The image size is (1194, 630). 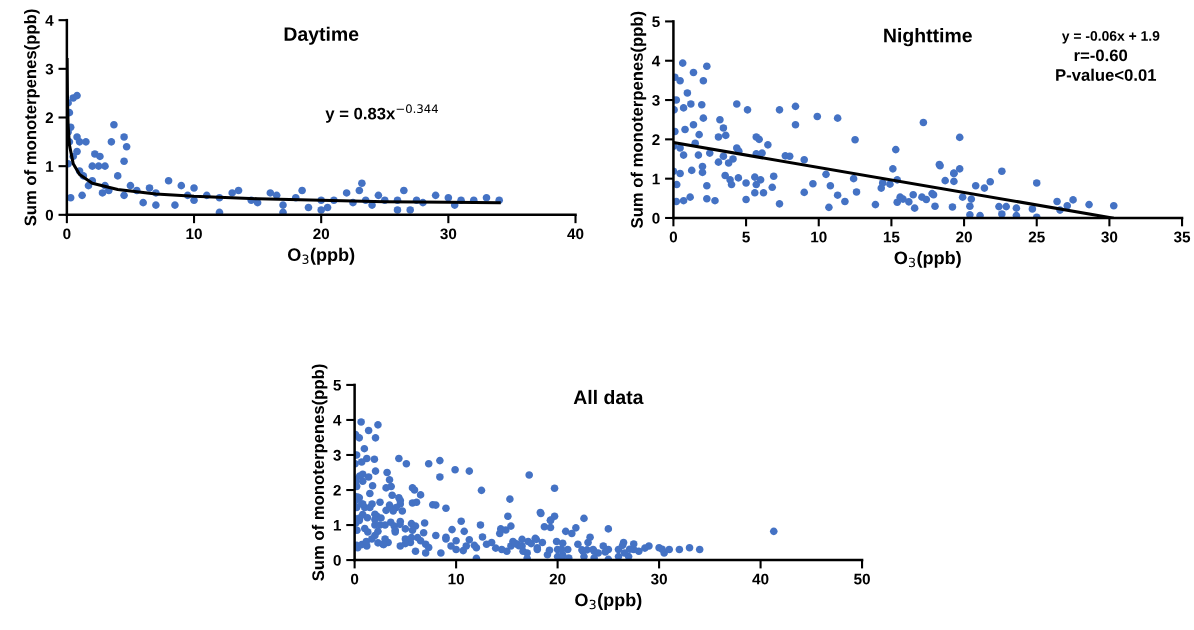 I want to click on chart-title: Daytime, so click(x=321, y=35).